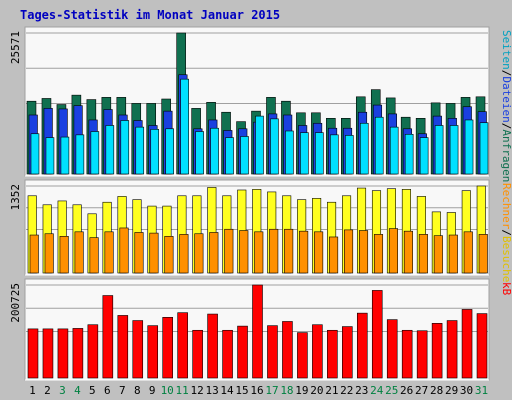 The width and height of the screenshot is (512, 400). What do you see at coordinates (137, 390) in the screenshot?
I see `x-tick-label-day-8: 8` at bounding box center [137, 390].